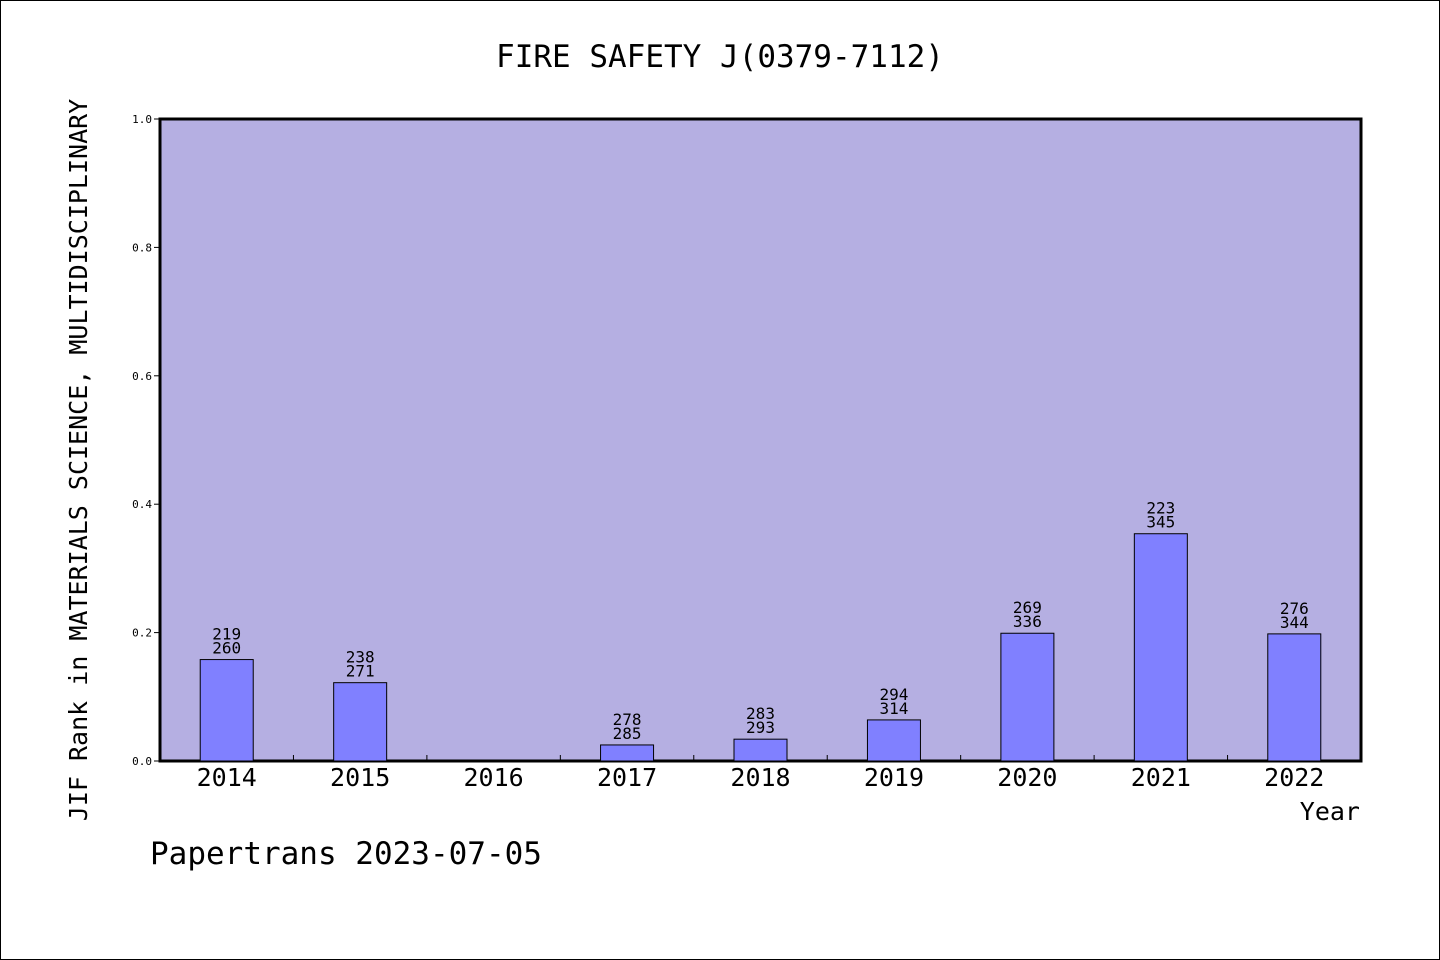  I want to click on x-tick-label: 2019, so click(894, 777).